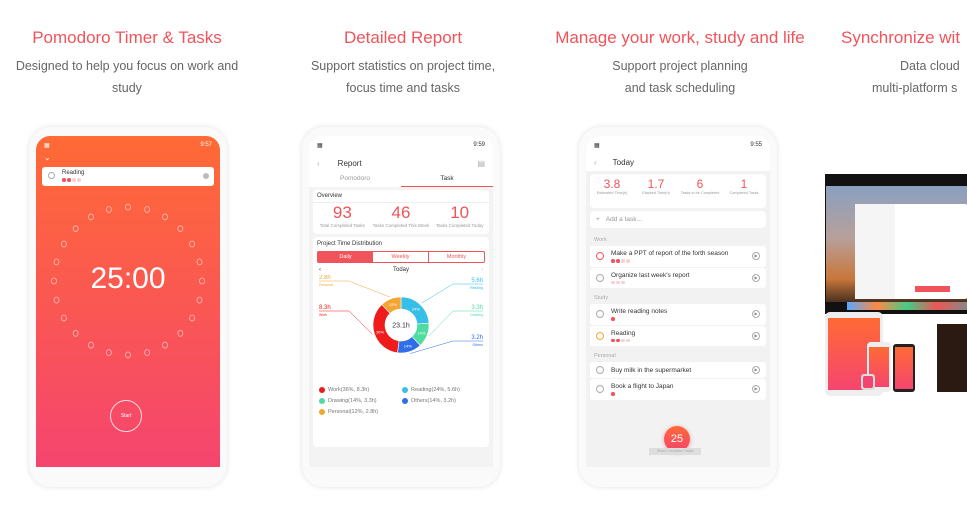 This screenshot has height=505, width=967. I want to click on subtitle-line: focus time and tasks, so click(403, 88).